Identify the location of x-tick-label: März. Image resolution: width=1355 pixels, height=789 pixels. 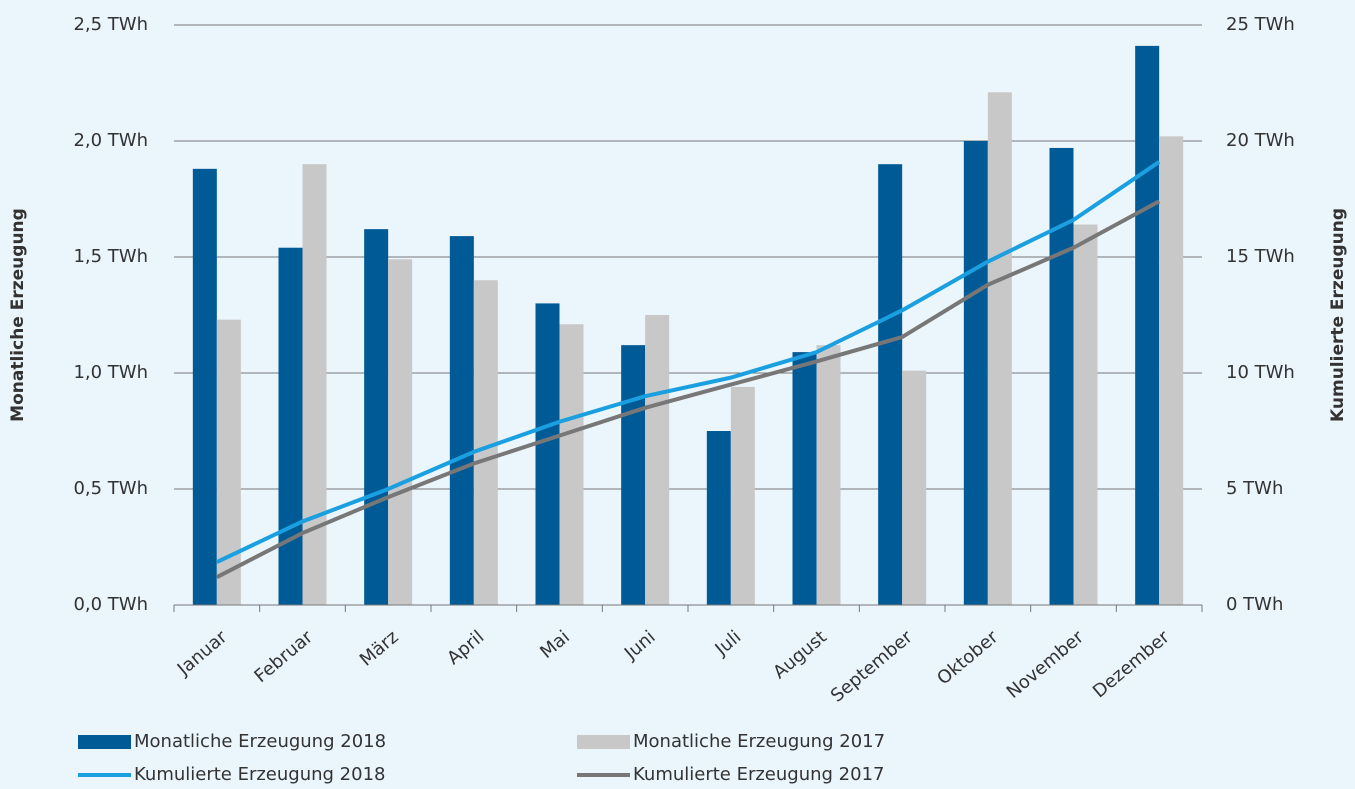
(379, 649).